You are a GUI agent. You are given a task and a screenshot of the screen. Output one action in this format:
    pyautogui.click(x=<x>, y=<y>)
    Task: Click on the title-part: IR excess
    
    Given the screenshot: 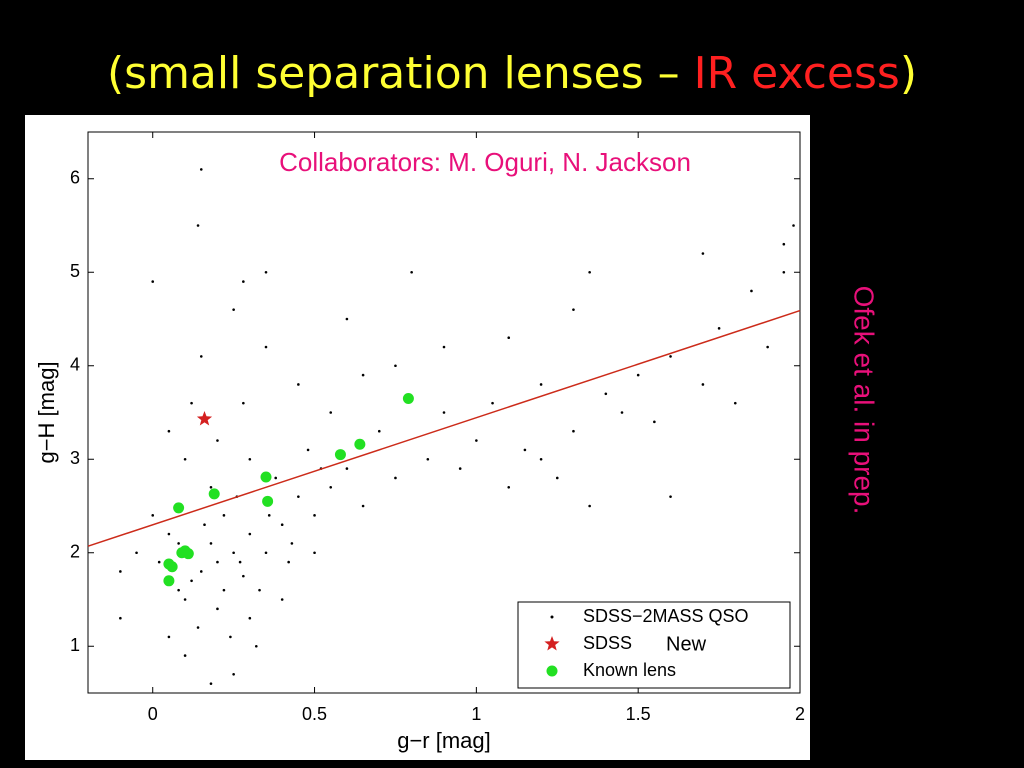 What is the action you would take?
    pyautogui.click(x=797, y=73)
    